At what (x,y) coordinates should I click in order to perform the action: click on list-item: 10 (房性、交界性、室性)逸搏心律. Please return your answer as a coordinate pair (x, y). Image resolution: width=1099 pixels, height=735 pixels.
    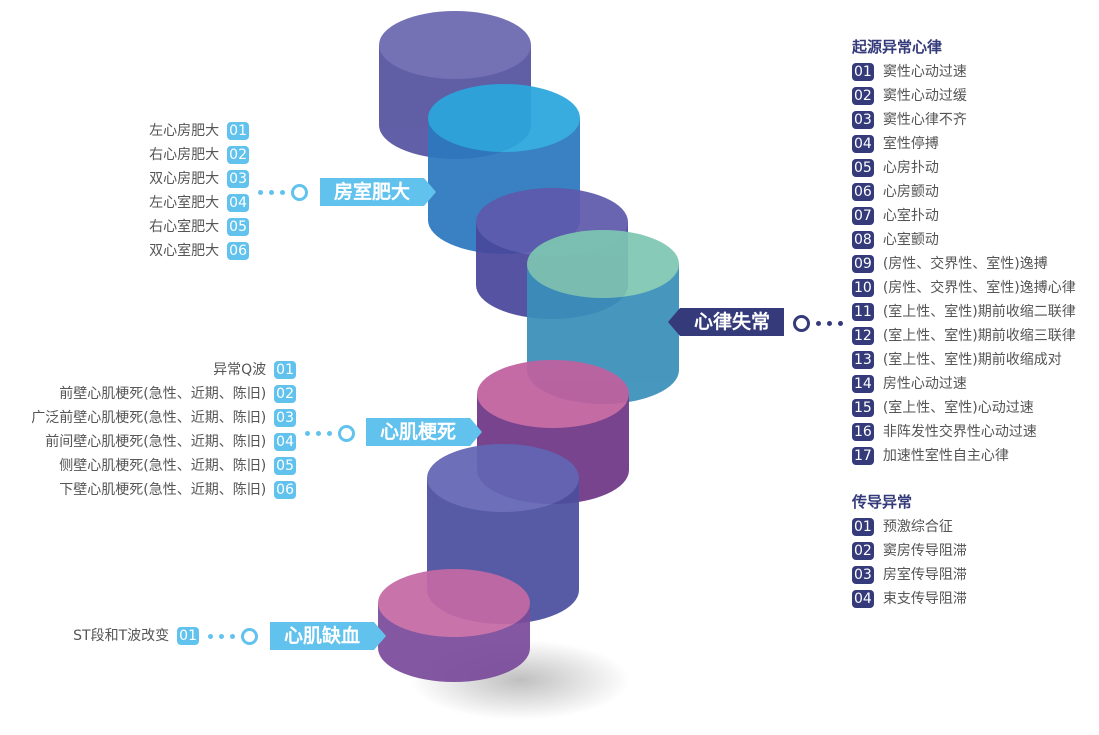
    Looking at the image, I should click on (964, 288).